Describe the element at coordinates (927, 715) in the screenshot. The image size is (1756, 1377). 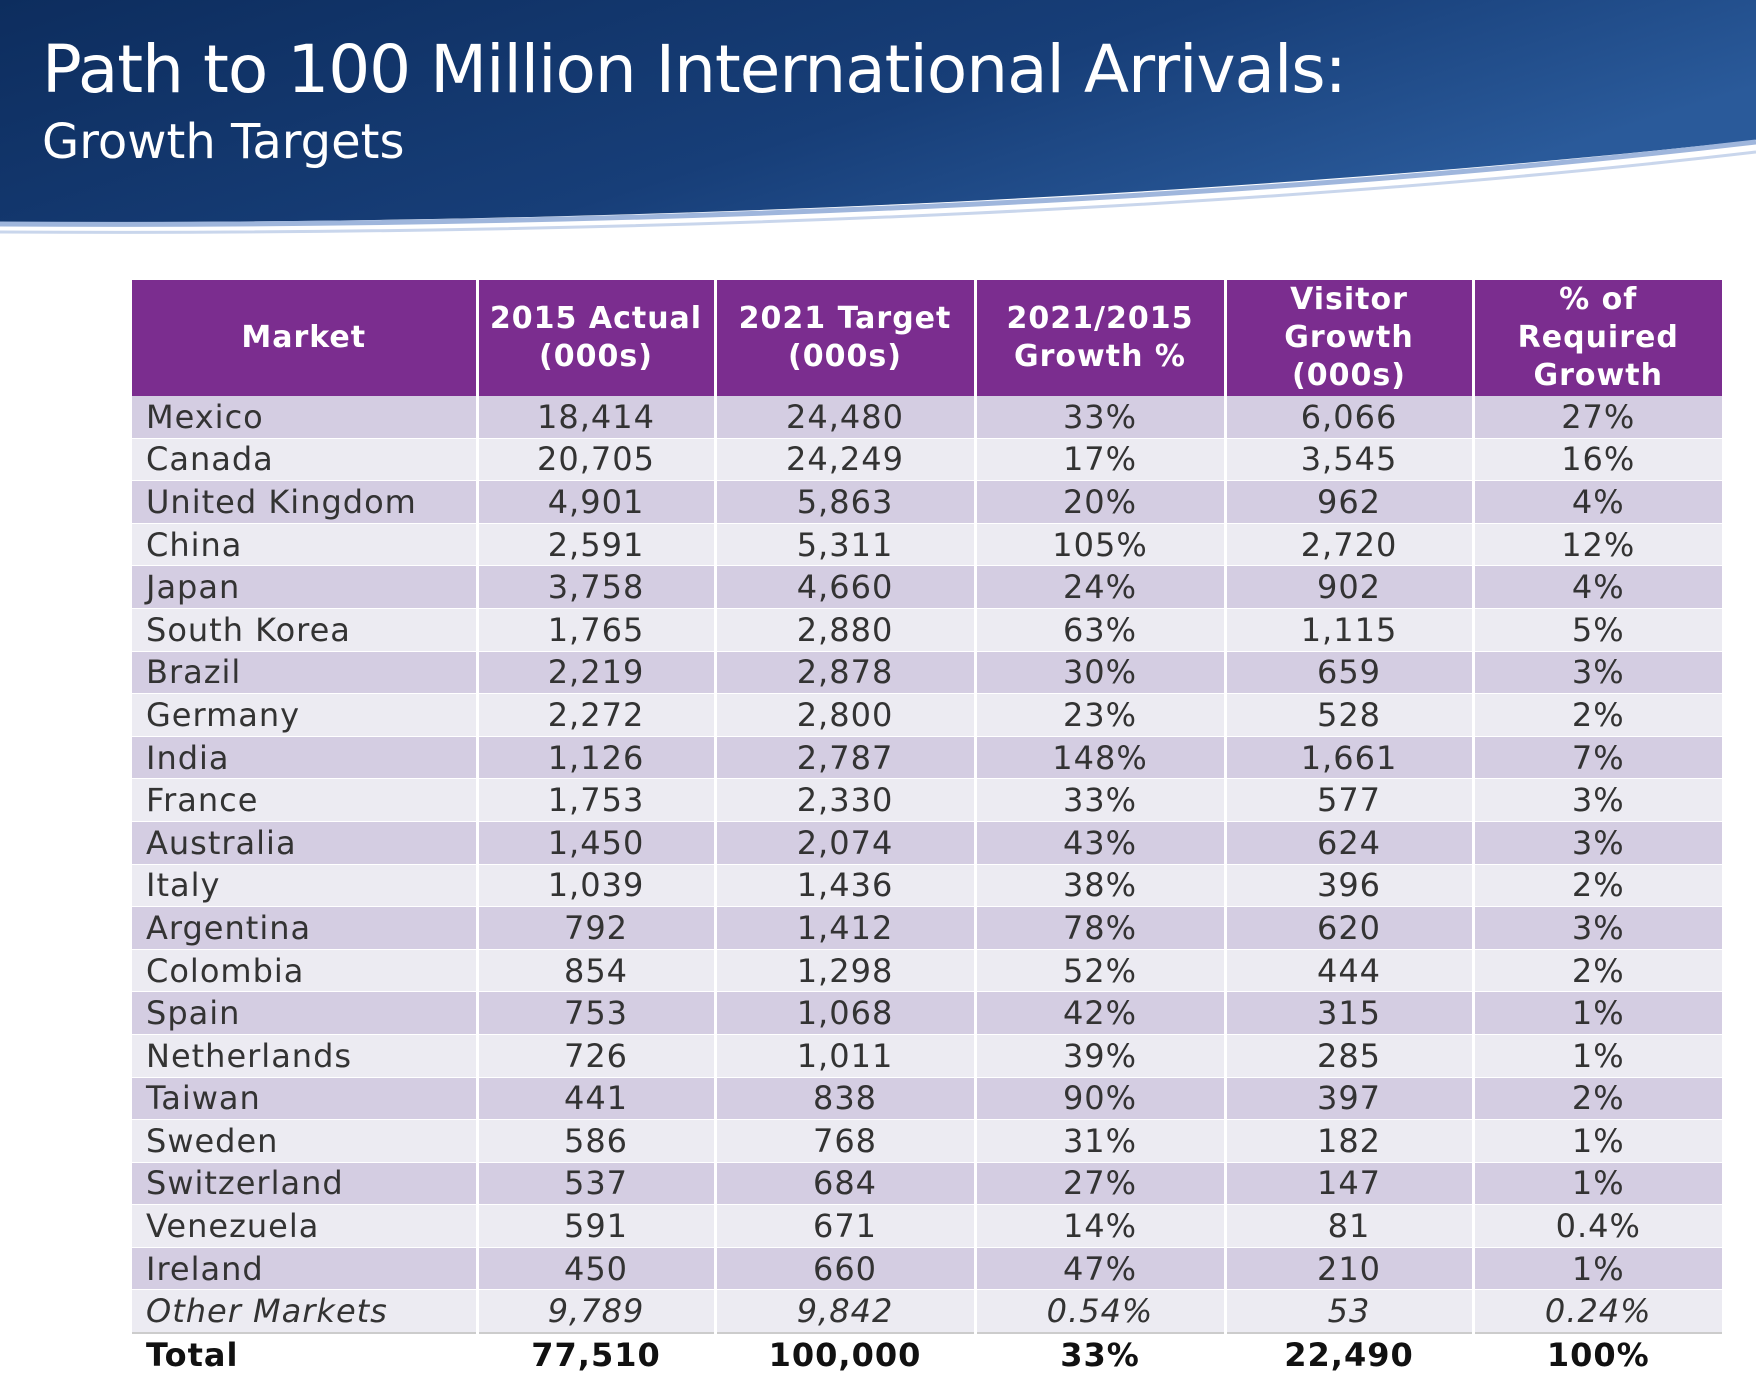
I see `table-row: Germany 2,272 2,800 23% 528 2%` at that location.